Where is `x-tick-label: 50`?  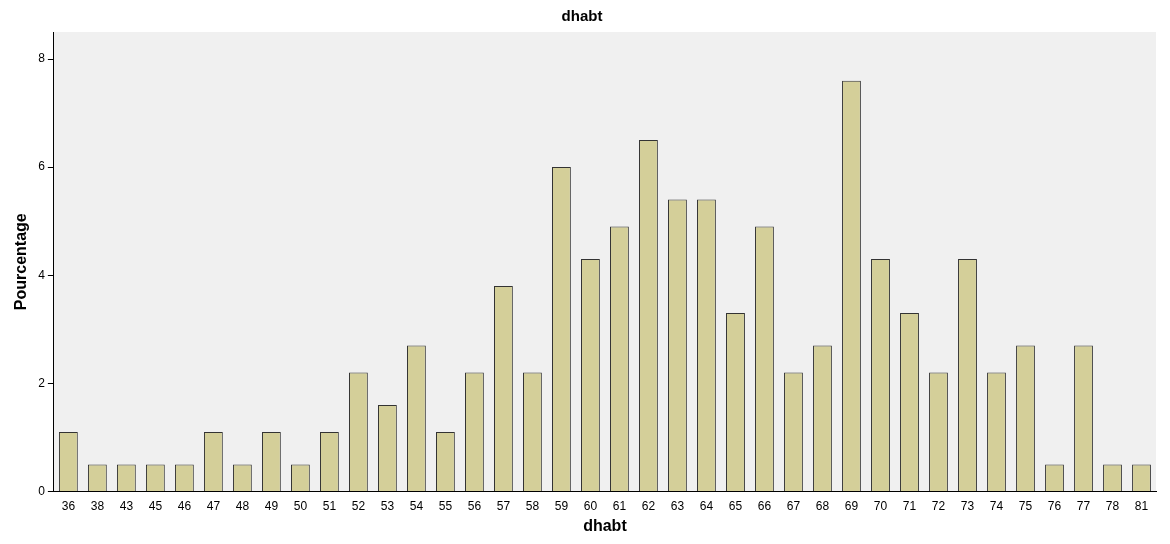
x-tick-label: 50 is located at coordinates (300, 505).